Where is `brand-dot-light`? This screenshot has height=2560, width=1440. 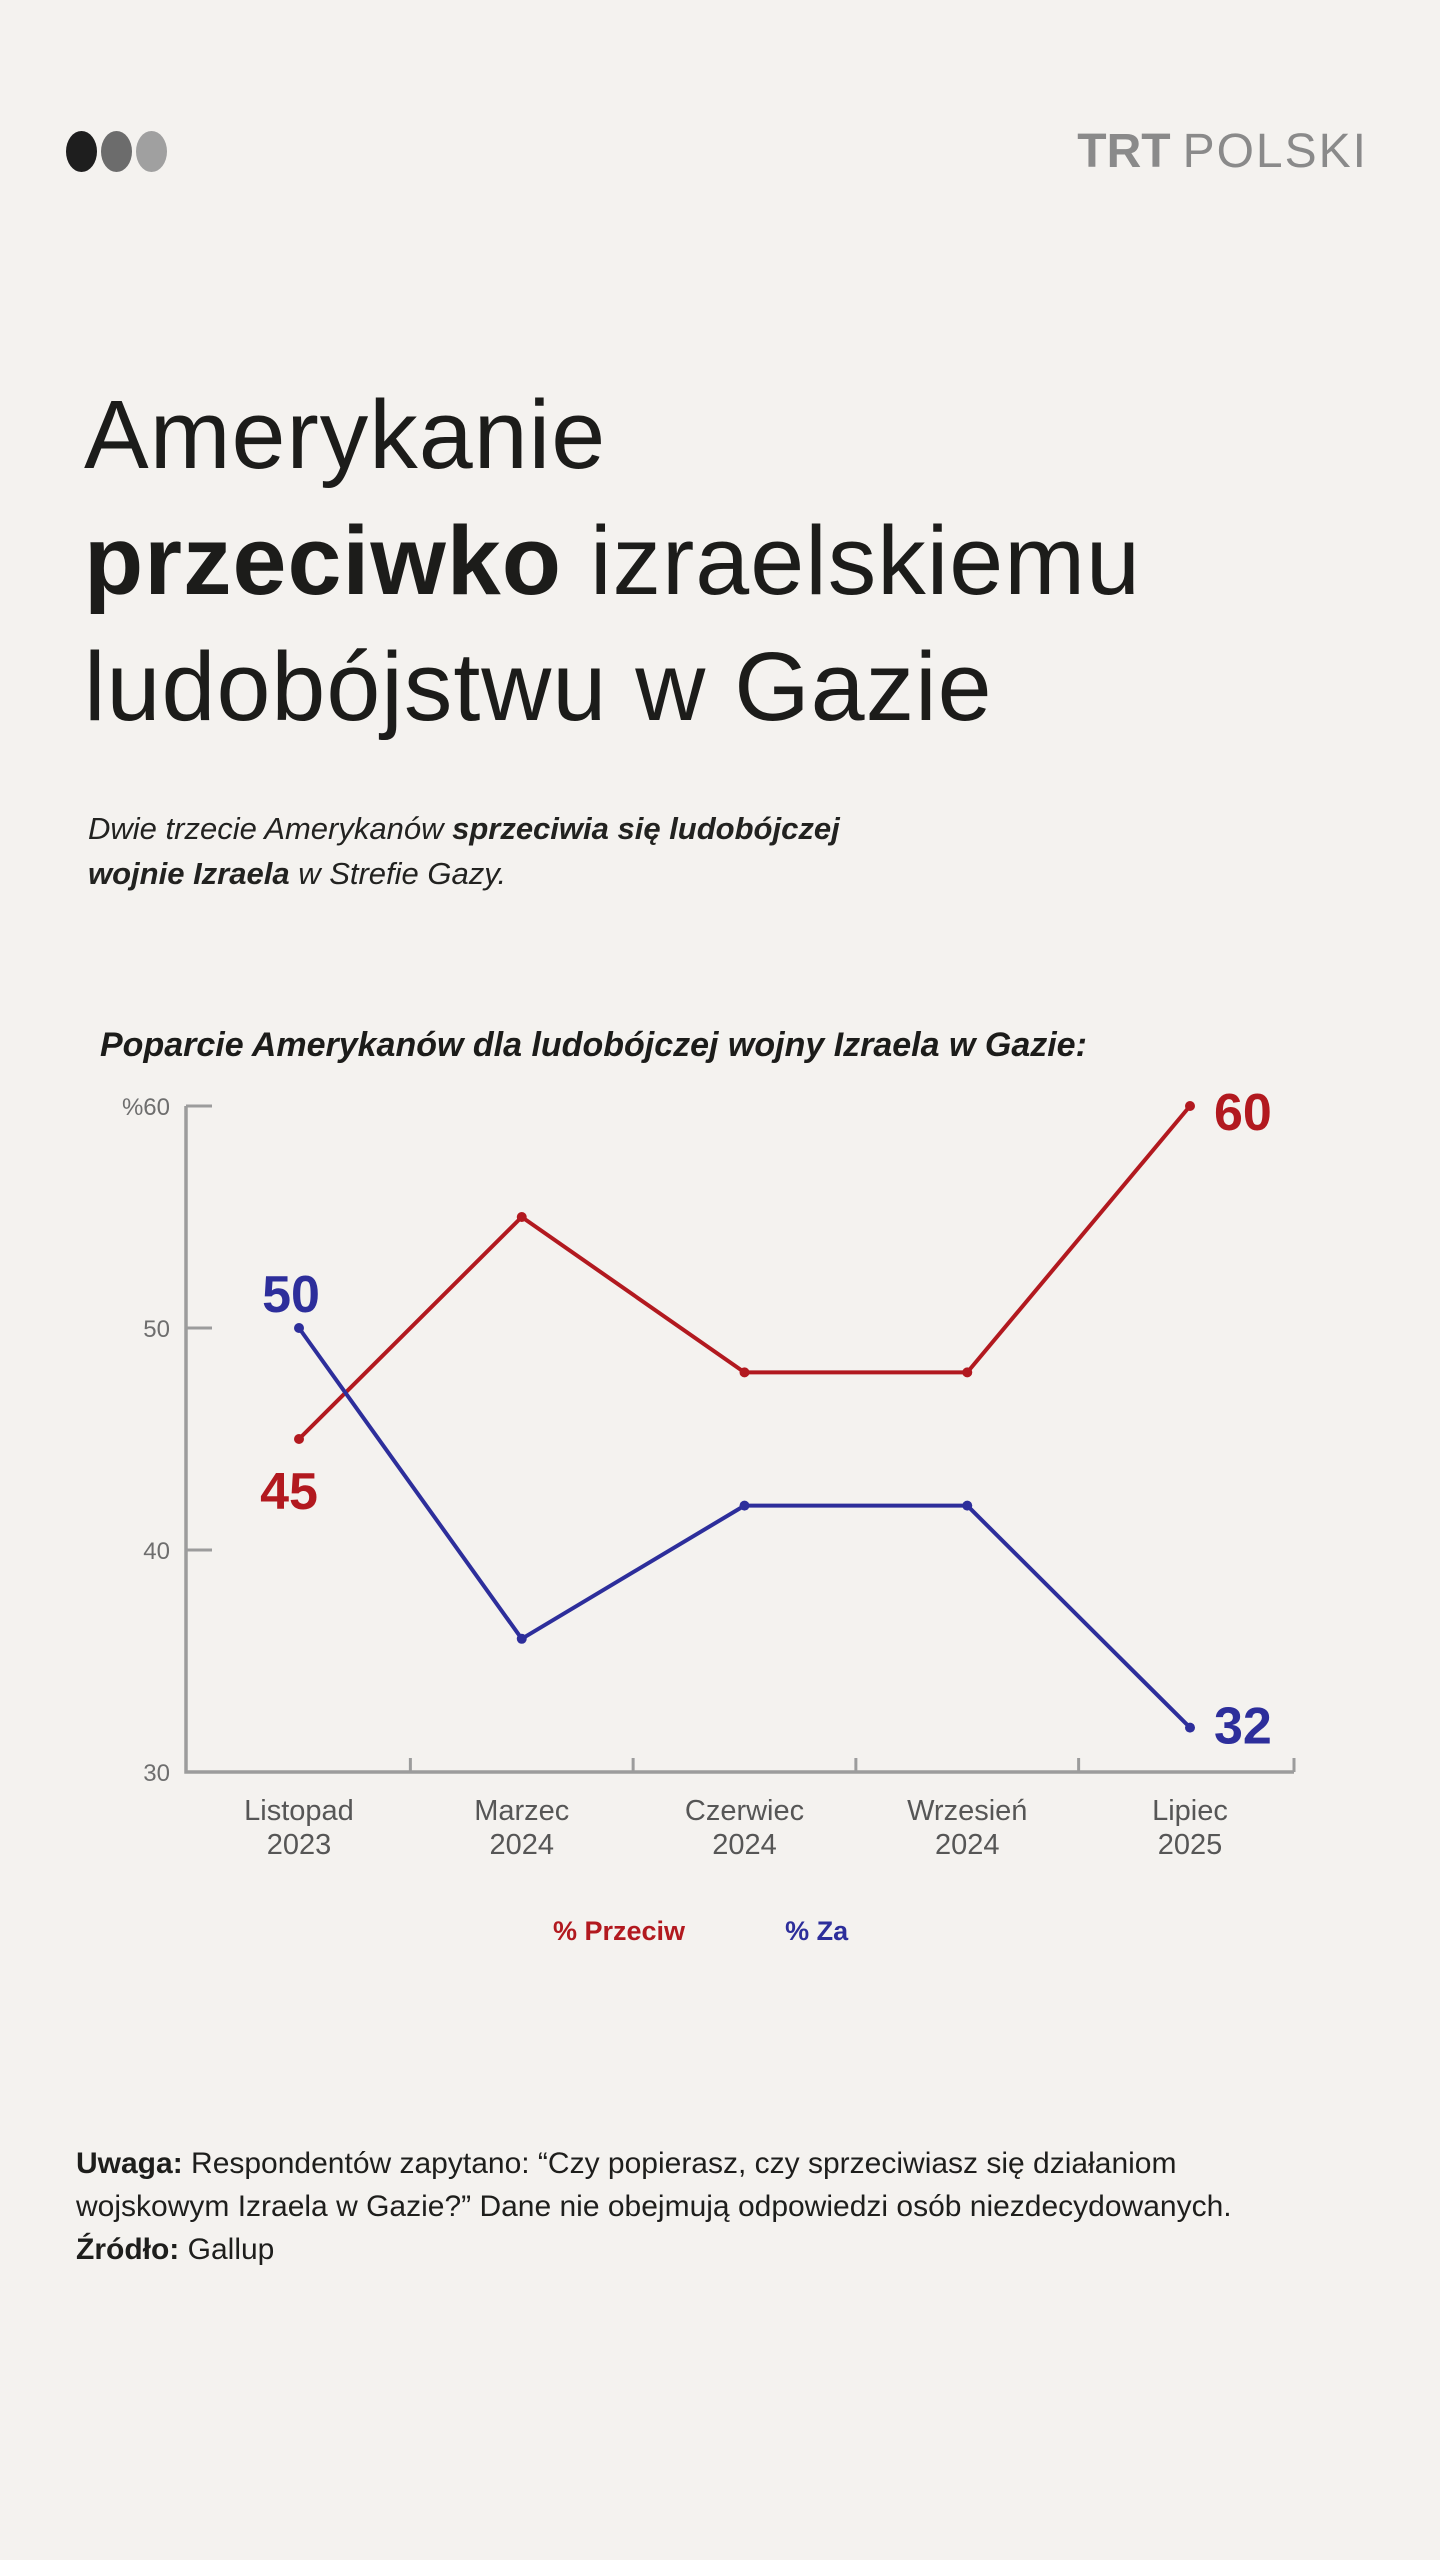
brand-dot-light is located at coordinates (151, 151).